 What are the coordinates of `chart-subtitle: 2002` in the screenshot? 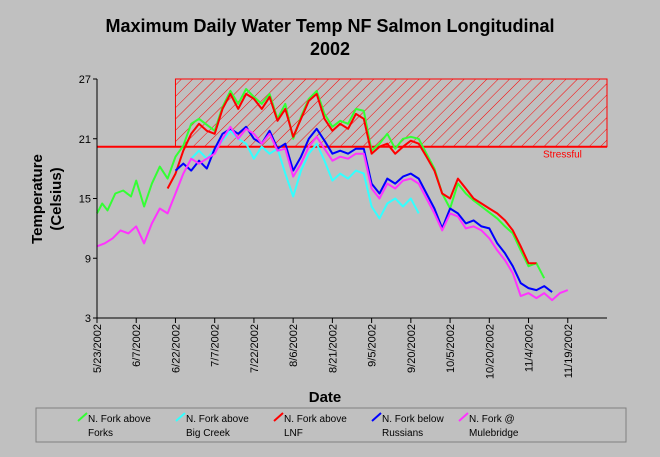 It's located at (330, 49).